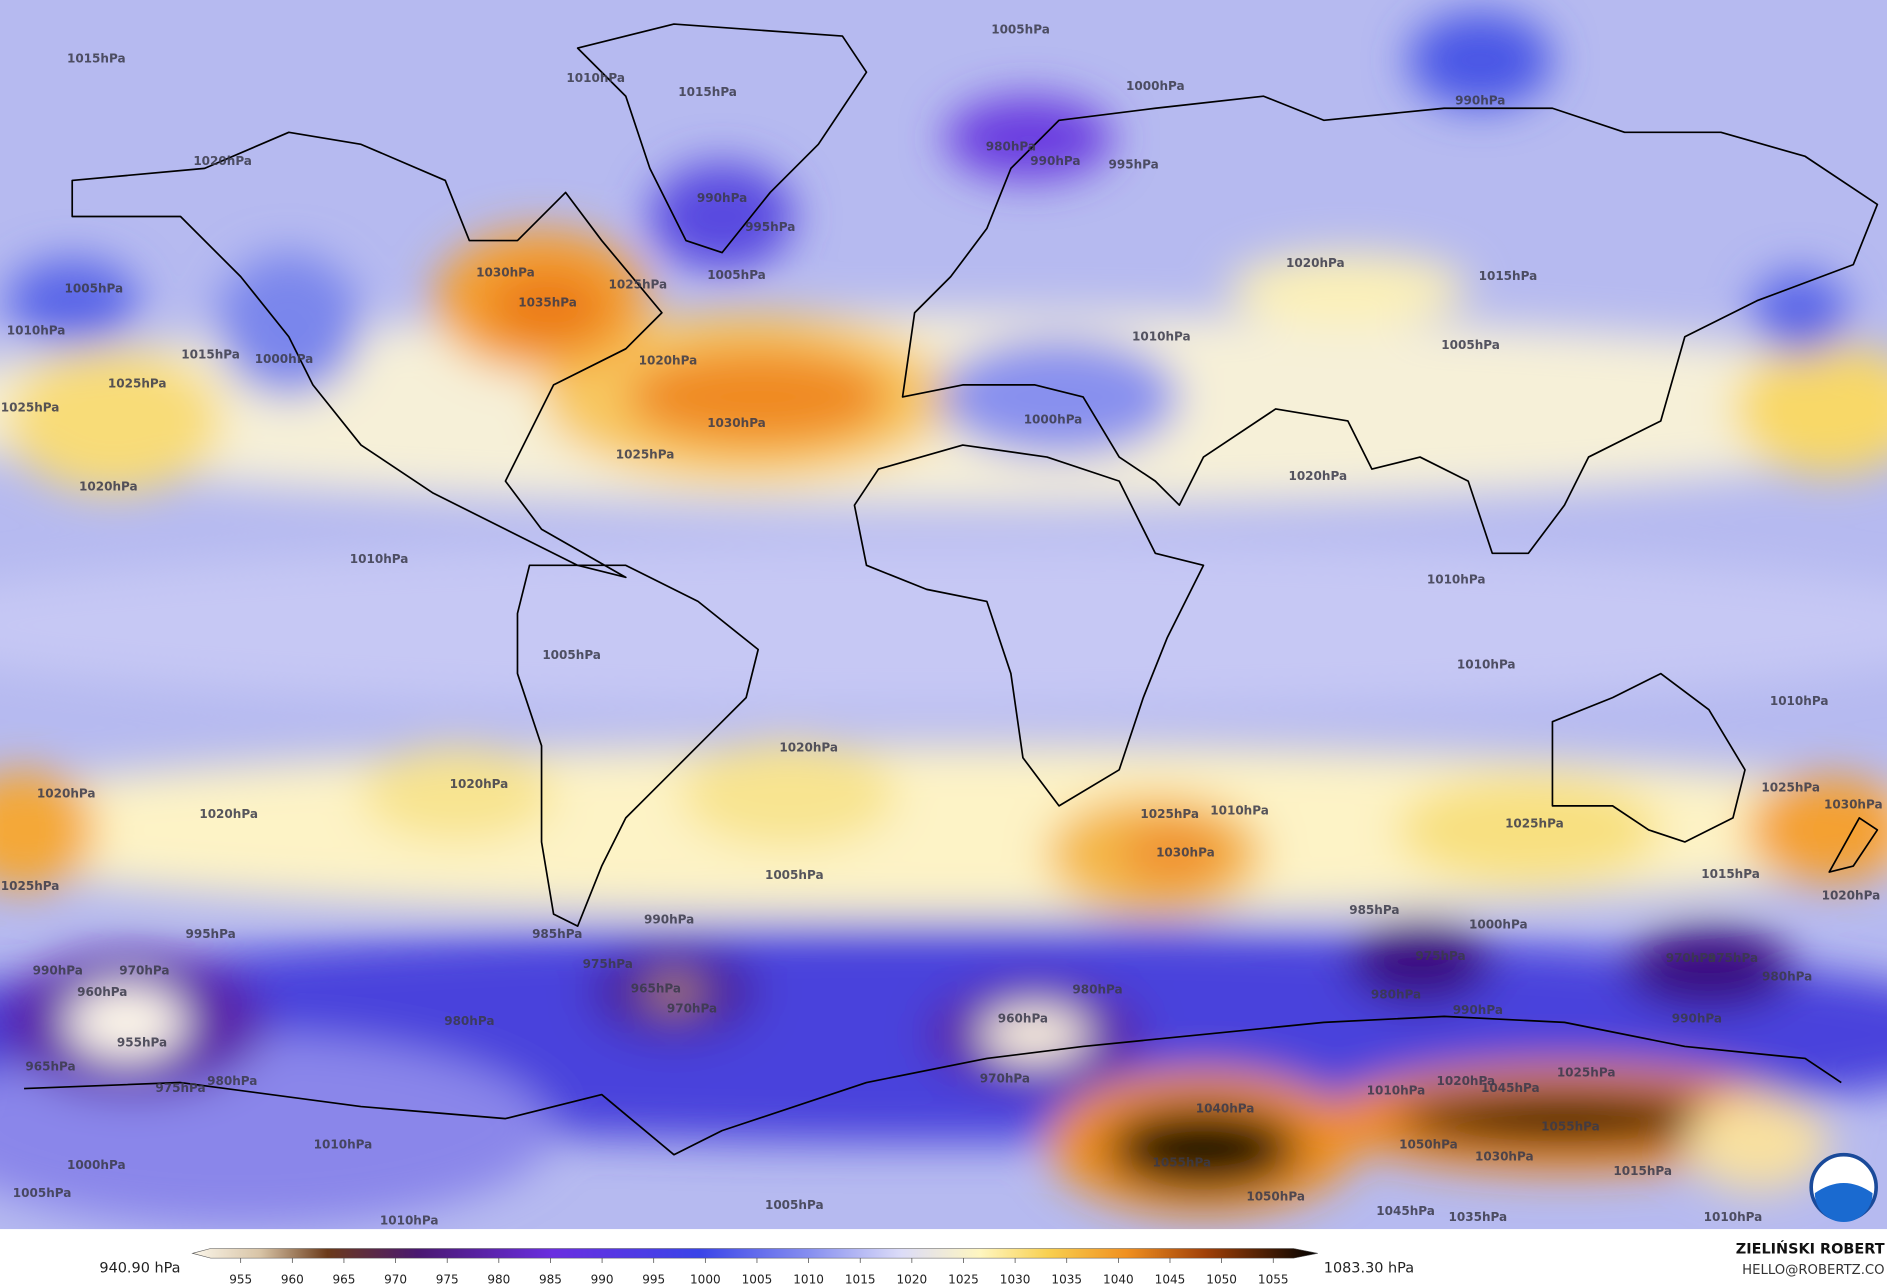 The image size is (1887, 1287). What do you see at coordinates (1813, 1270) in the screenshot?
I see `credit-email: HELLO@ROBERTZ.CO` at bounding box center [1813, 1270].